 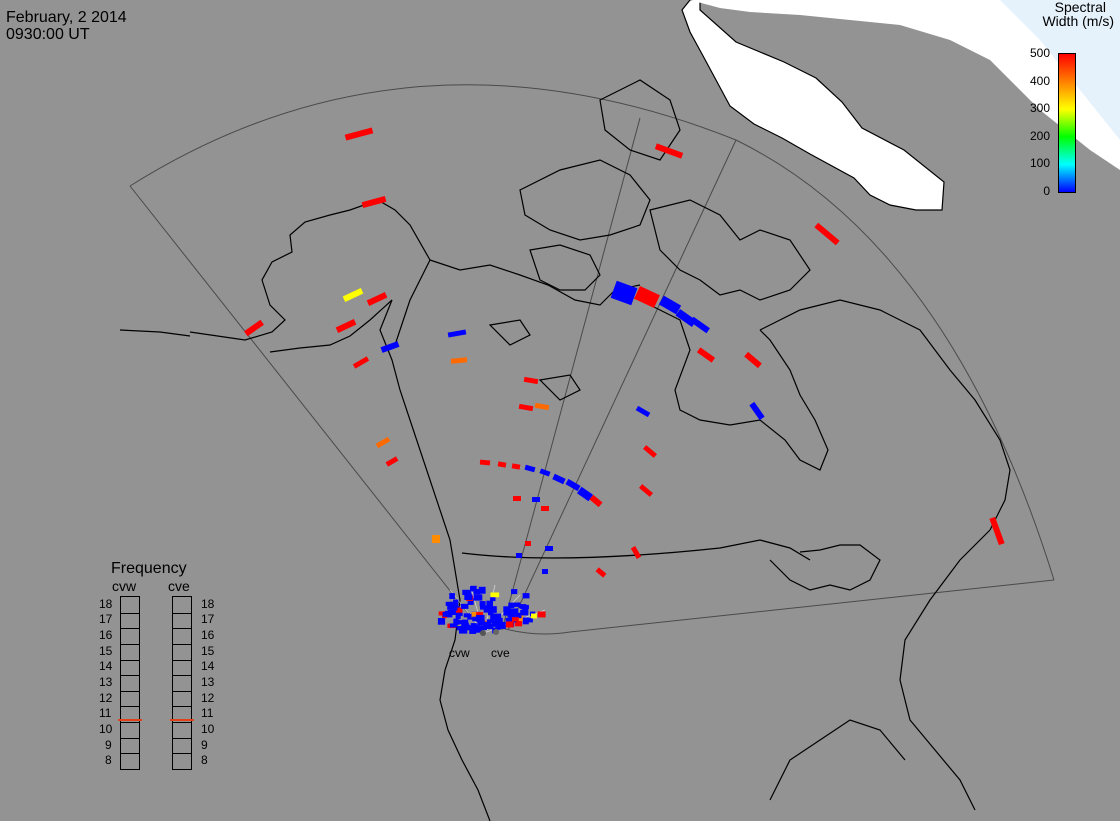 What do you see at coordinates (106, 635) in the screenshot?
I see `frequency-tick-label-left: 16` at bounding box center [106, 635].